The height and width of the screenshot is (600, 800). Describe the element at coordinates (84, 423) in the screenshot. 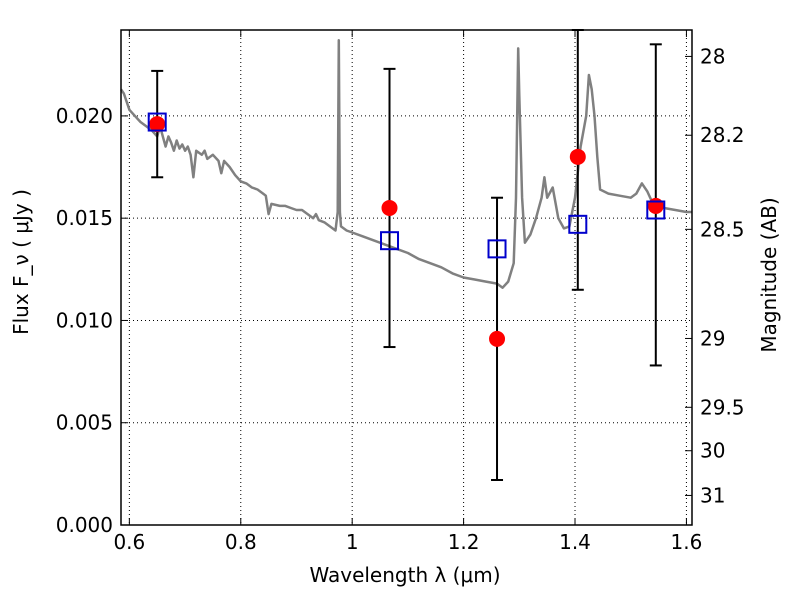

I see `y-tick-label: 0.005` at that location.